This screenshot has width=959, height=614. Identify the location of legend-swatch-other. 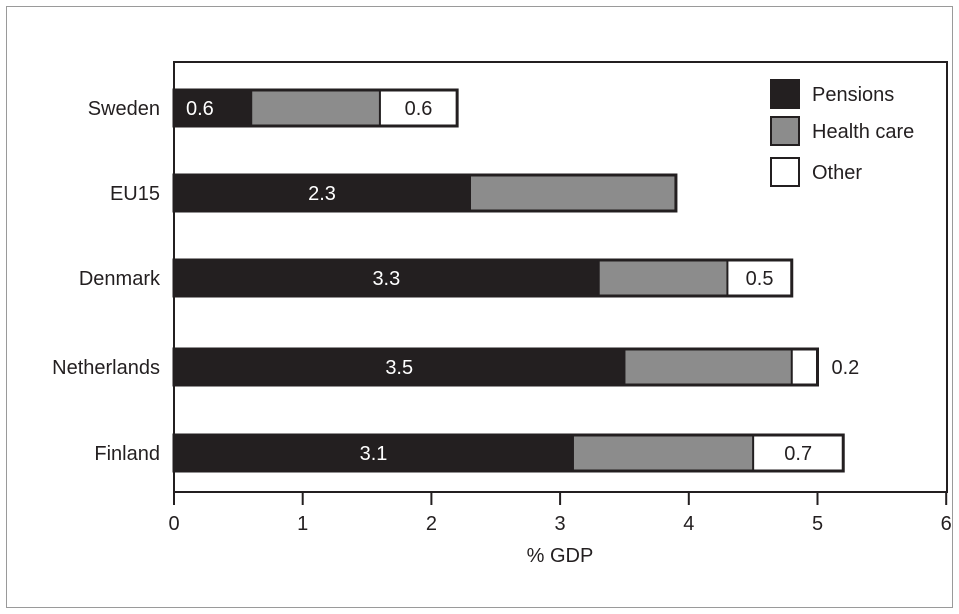
(785, 172).